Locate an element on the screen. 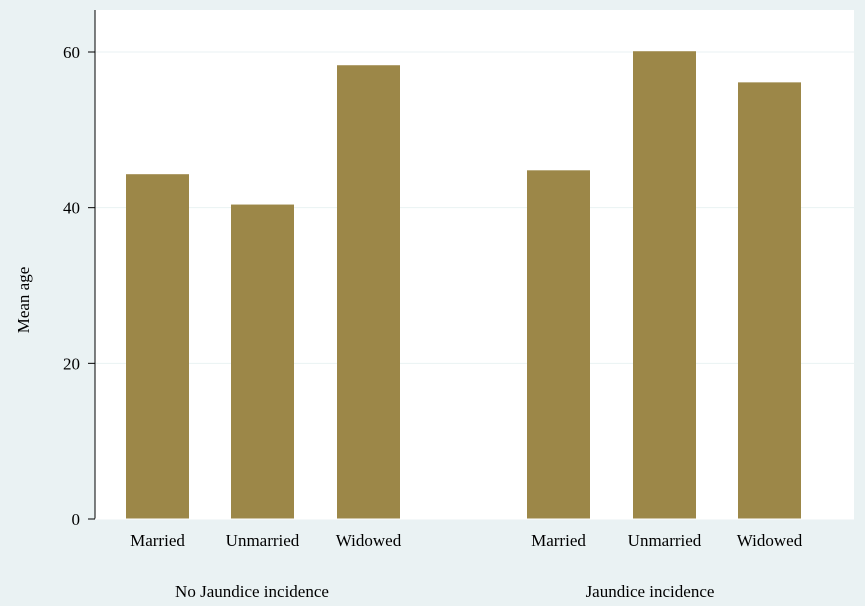 The image size is (865, 606). y-ticks: 0 20 40 60 is located at coordinates (79, 286).